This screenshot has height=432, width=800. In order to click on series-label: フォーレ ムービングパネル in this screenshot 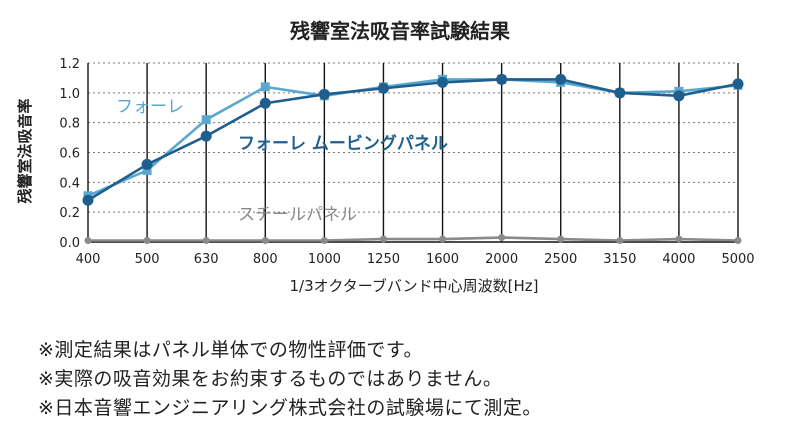, I will do `click(343, 143)`.